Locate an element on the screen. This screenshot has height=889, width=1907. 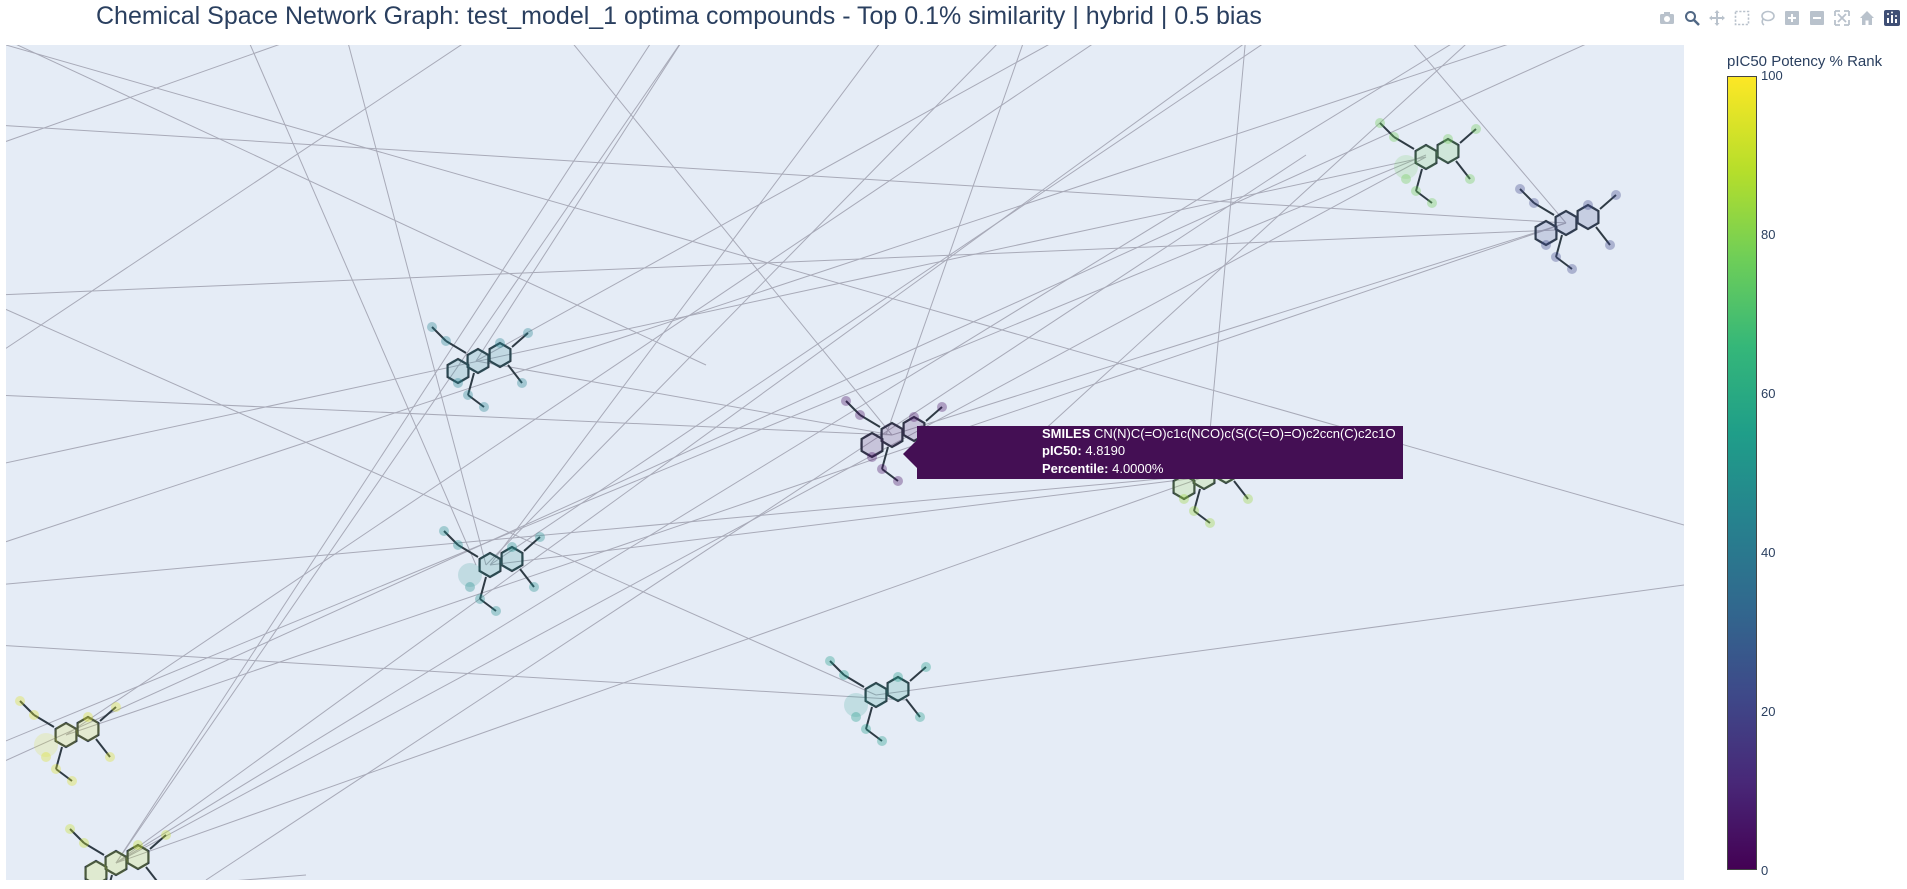
tooltip-percentile-label: Percentile: is located at coordinates (1075, 468).